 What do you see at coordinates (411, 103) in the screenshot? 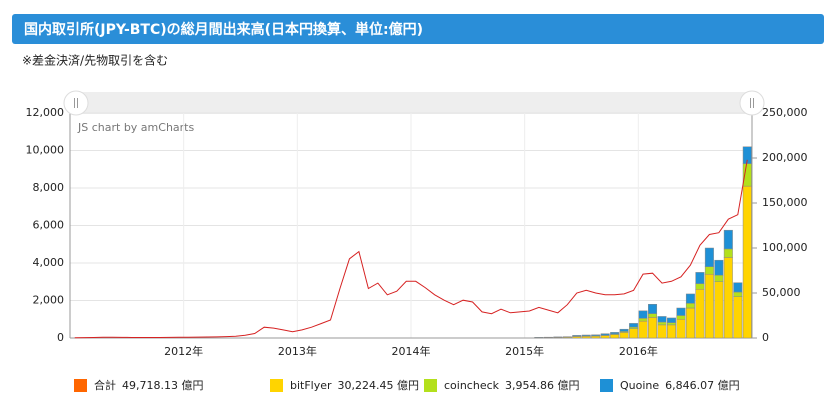
I see `scrollbar` at bounding box center [411, 103].